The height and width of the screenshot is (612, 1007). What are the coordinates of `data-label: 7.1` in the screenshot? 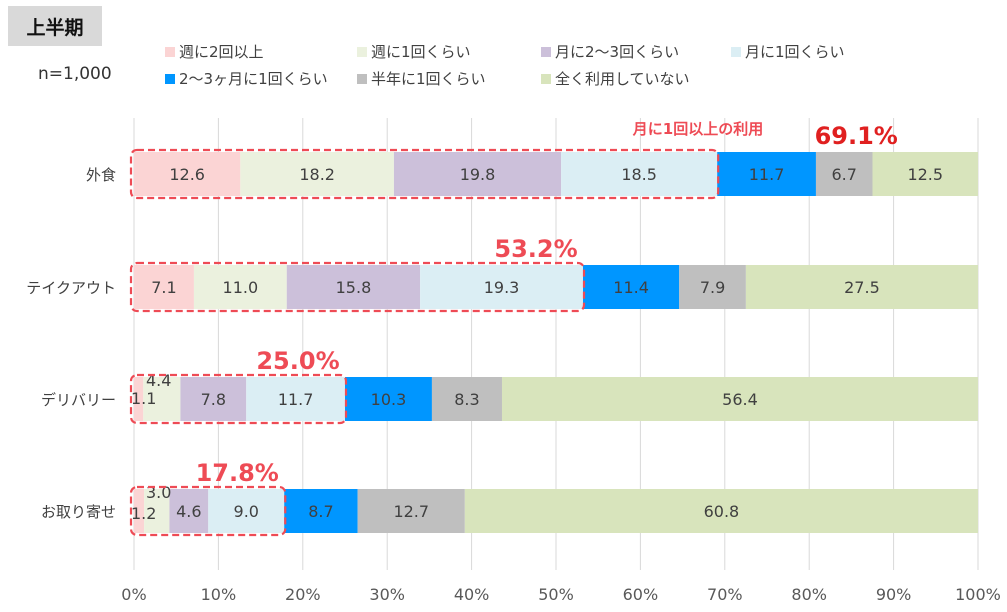 It's located at (163, 287).